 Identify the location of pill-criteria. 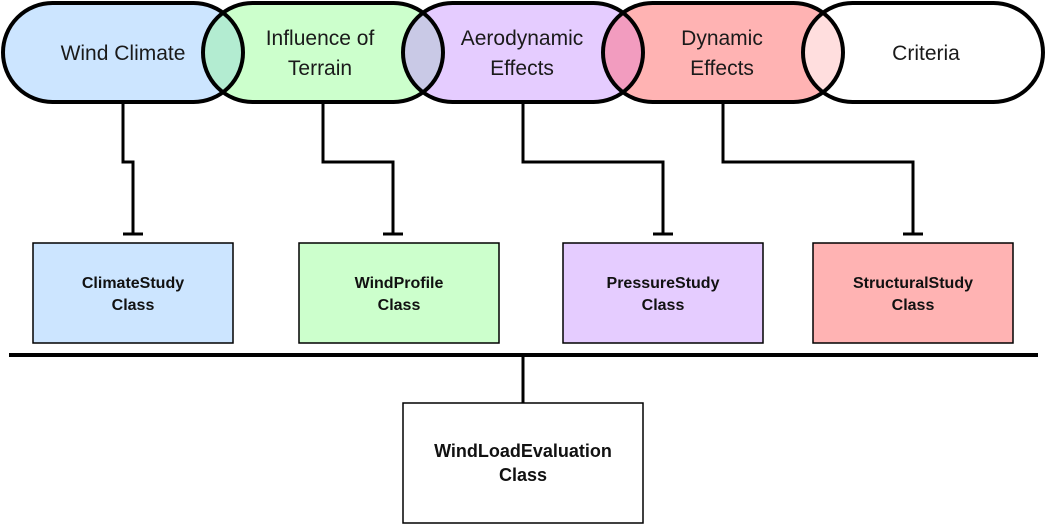
(923, 52).